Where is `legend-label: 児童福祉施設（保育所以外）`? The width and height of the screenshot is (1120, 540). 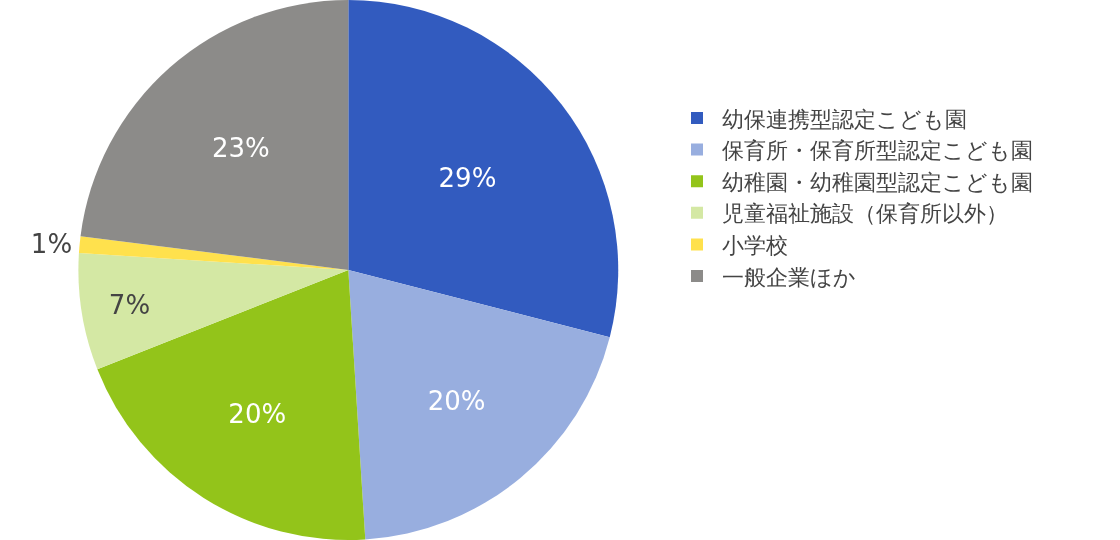
legend-label: 児童福祉施設（保育所以外） is located at coordinates (865, 214).